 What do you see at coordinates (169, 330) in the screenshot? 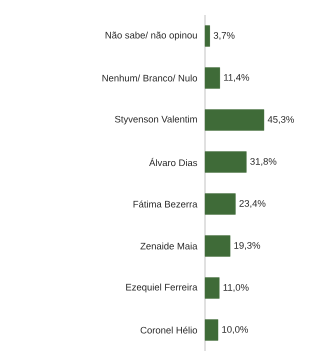
I see `y-tick-label: Coronel Hélio` at bounding box center [169, 330].